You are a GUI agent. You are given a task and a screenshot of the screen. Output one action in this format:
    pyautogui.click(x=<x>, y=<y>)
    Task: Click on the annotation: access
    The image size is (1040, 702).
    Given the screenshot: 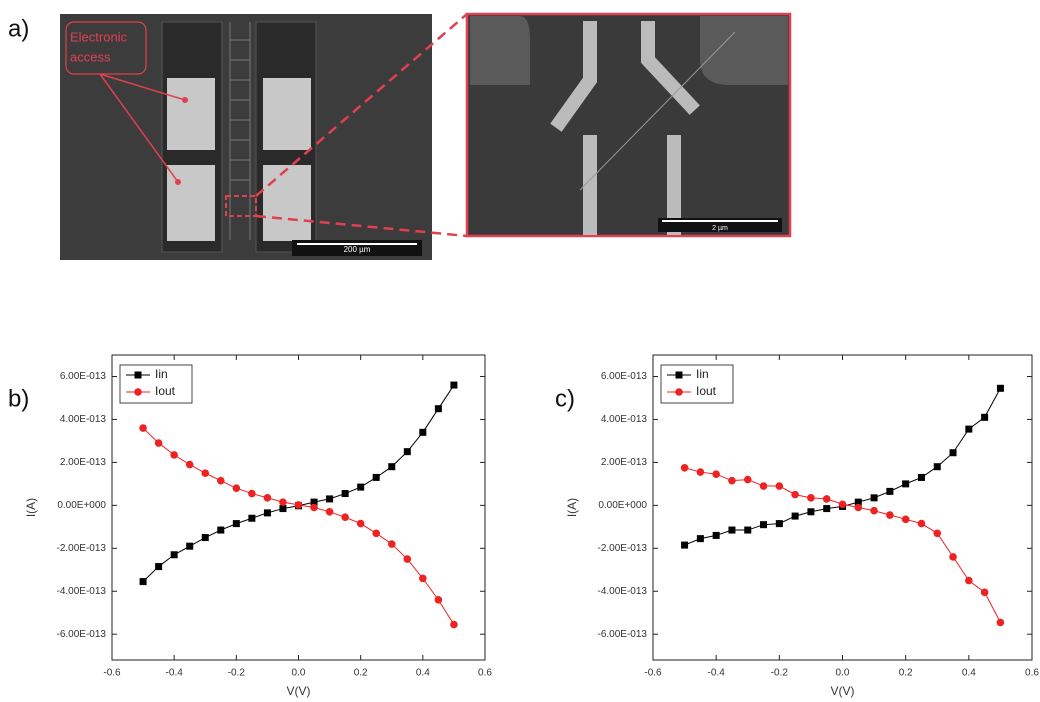 What is the action you would take?
    pyautogui.click(x=90, y=56)
    